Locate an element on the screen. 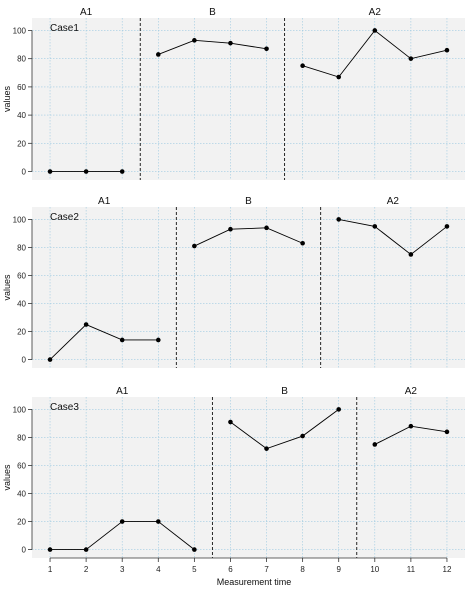  x-tick-label: 11 is located at coordinates (411, 569).